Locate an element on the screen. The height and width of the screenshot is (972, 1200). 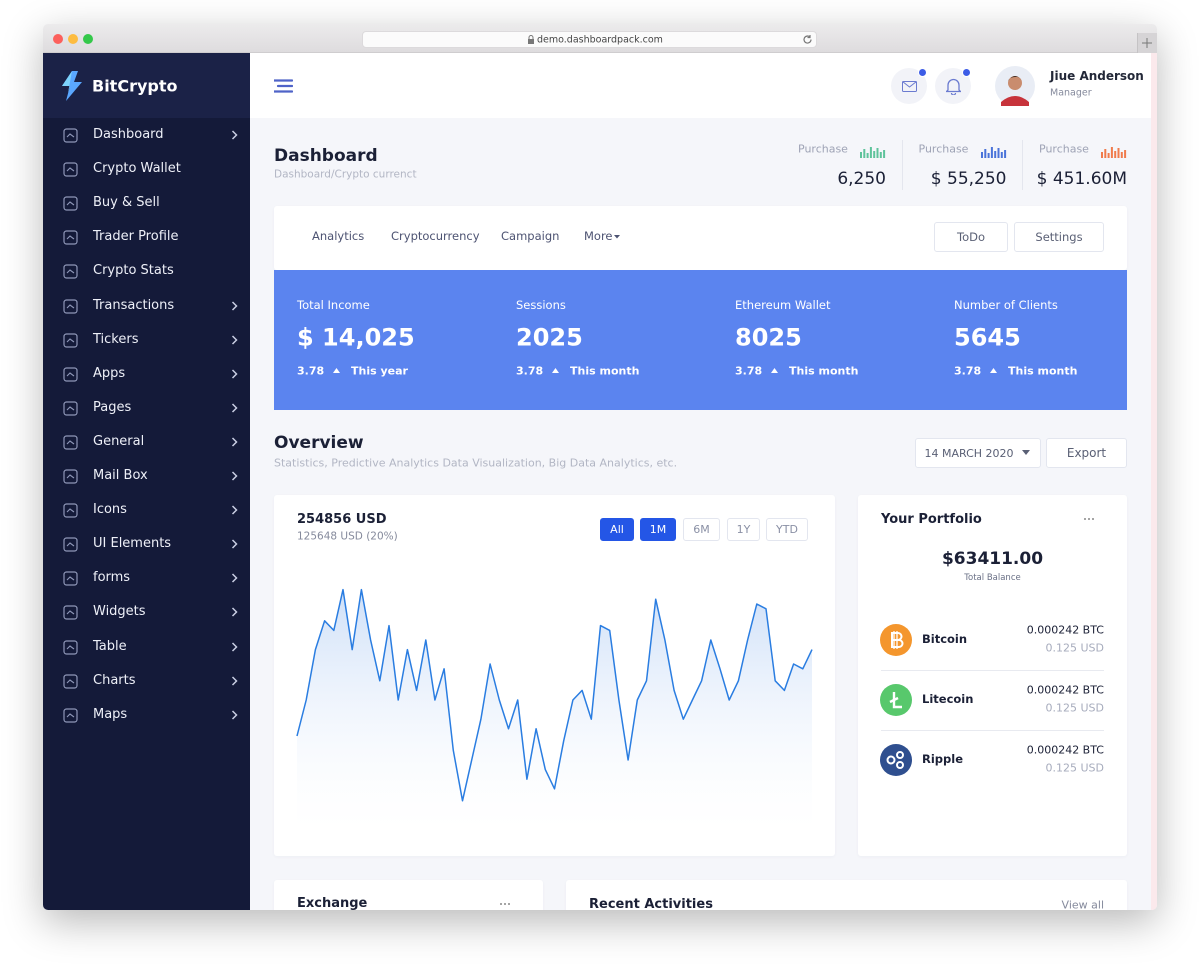
menu-label: Crypto Wallet is located at coordinates (137, 169).